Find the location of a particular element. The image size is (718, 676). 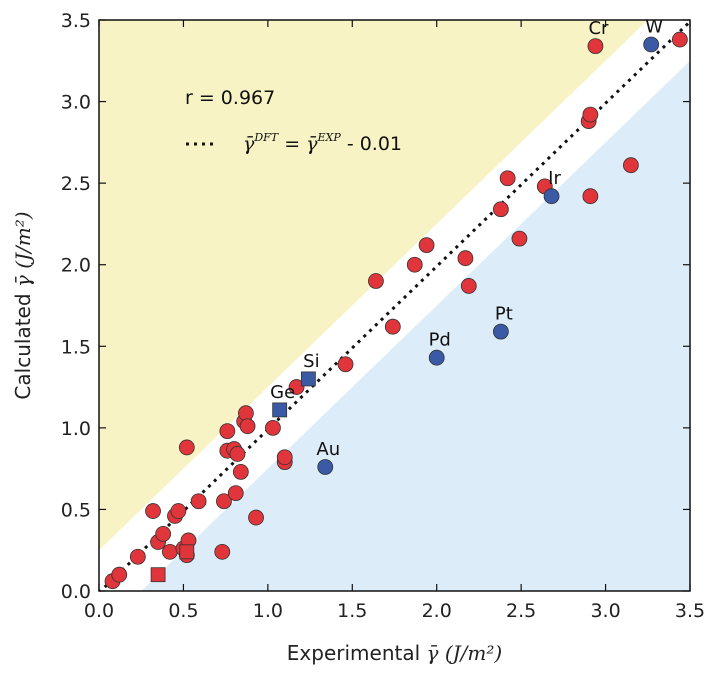

y-tick-label: 2.5 is located at coordinates (76, 184).